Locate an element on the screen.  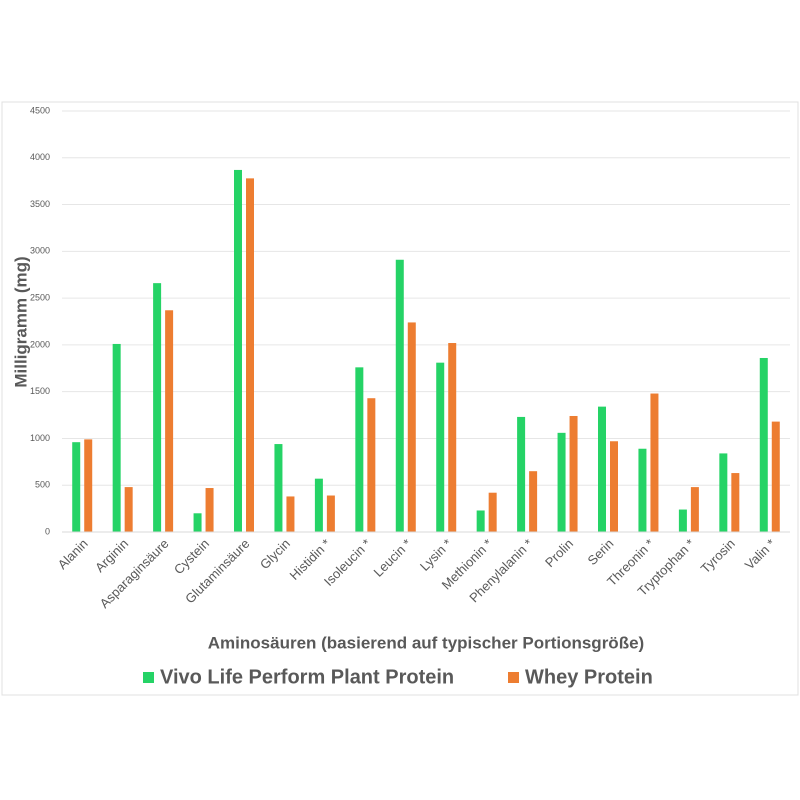
x-tick-label: Asparaginsäure is located at coordinates (134, 573).